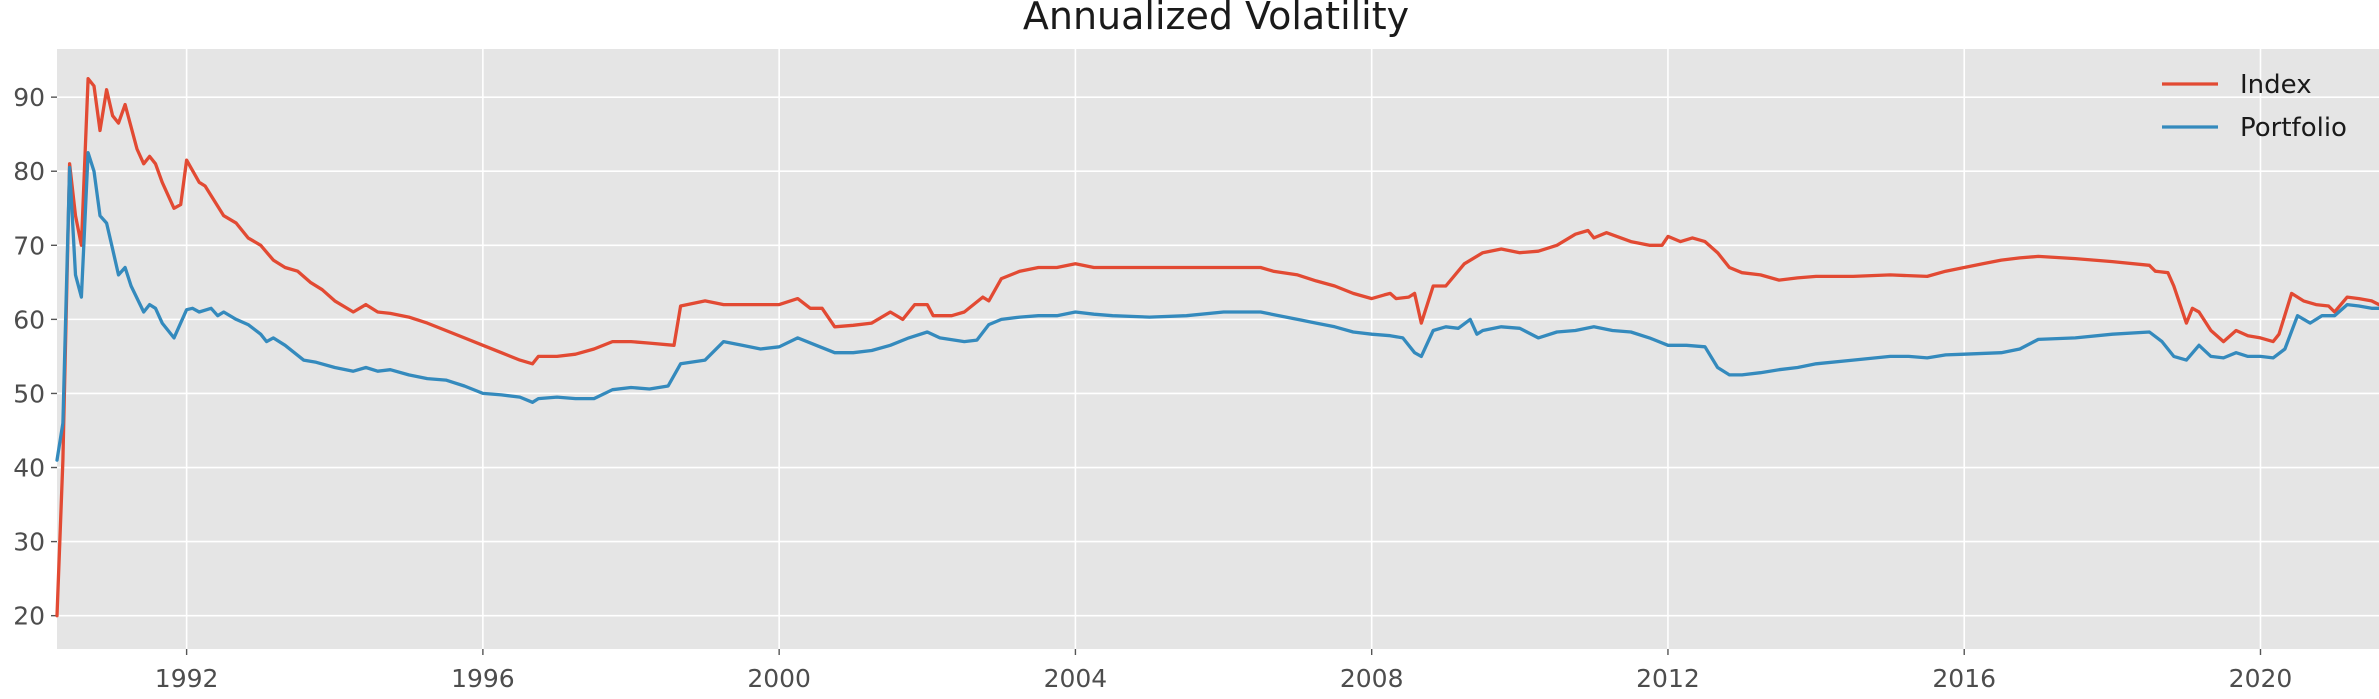 This screenshot has width=2379, height=699. Describe the element at coordinates (2293, 128) in the screenshot. I see `legend-label-portfolio: Portfolio` at that location.